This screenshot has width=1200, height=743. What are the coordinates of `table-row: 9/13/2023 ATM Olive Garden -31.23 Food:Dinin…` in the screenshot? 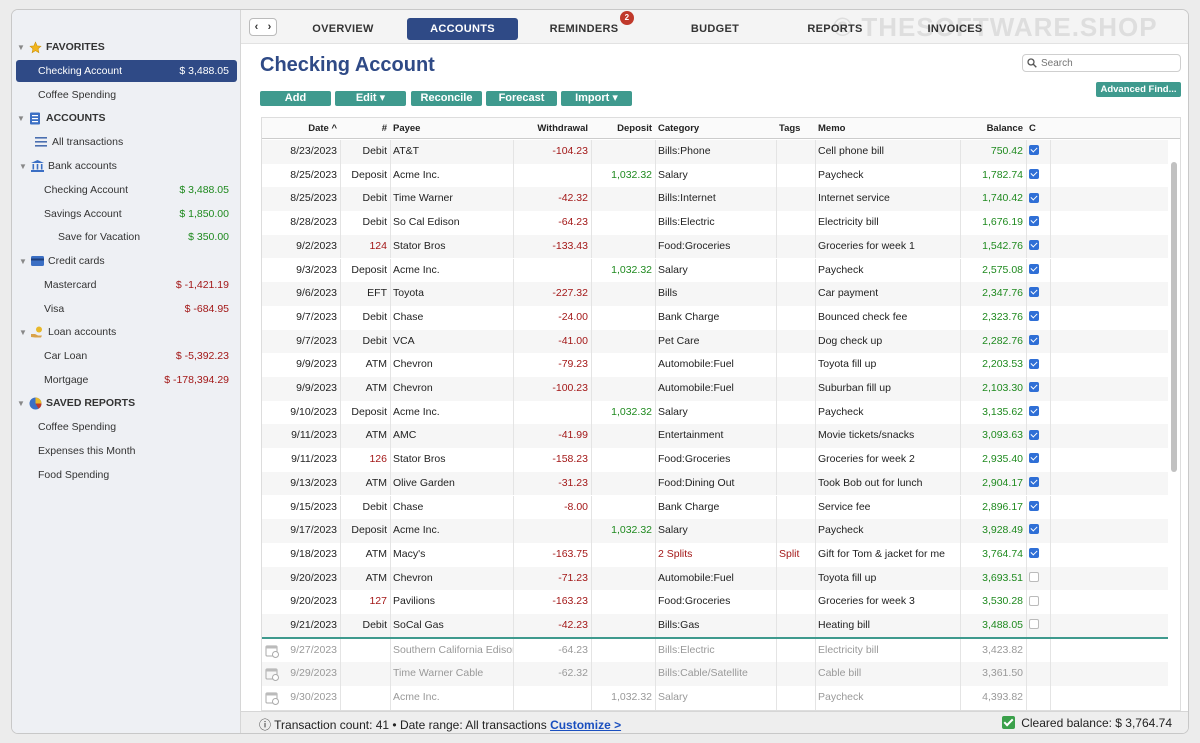 It's located at (715, 483).